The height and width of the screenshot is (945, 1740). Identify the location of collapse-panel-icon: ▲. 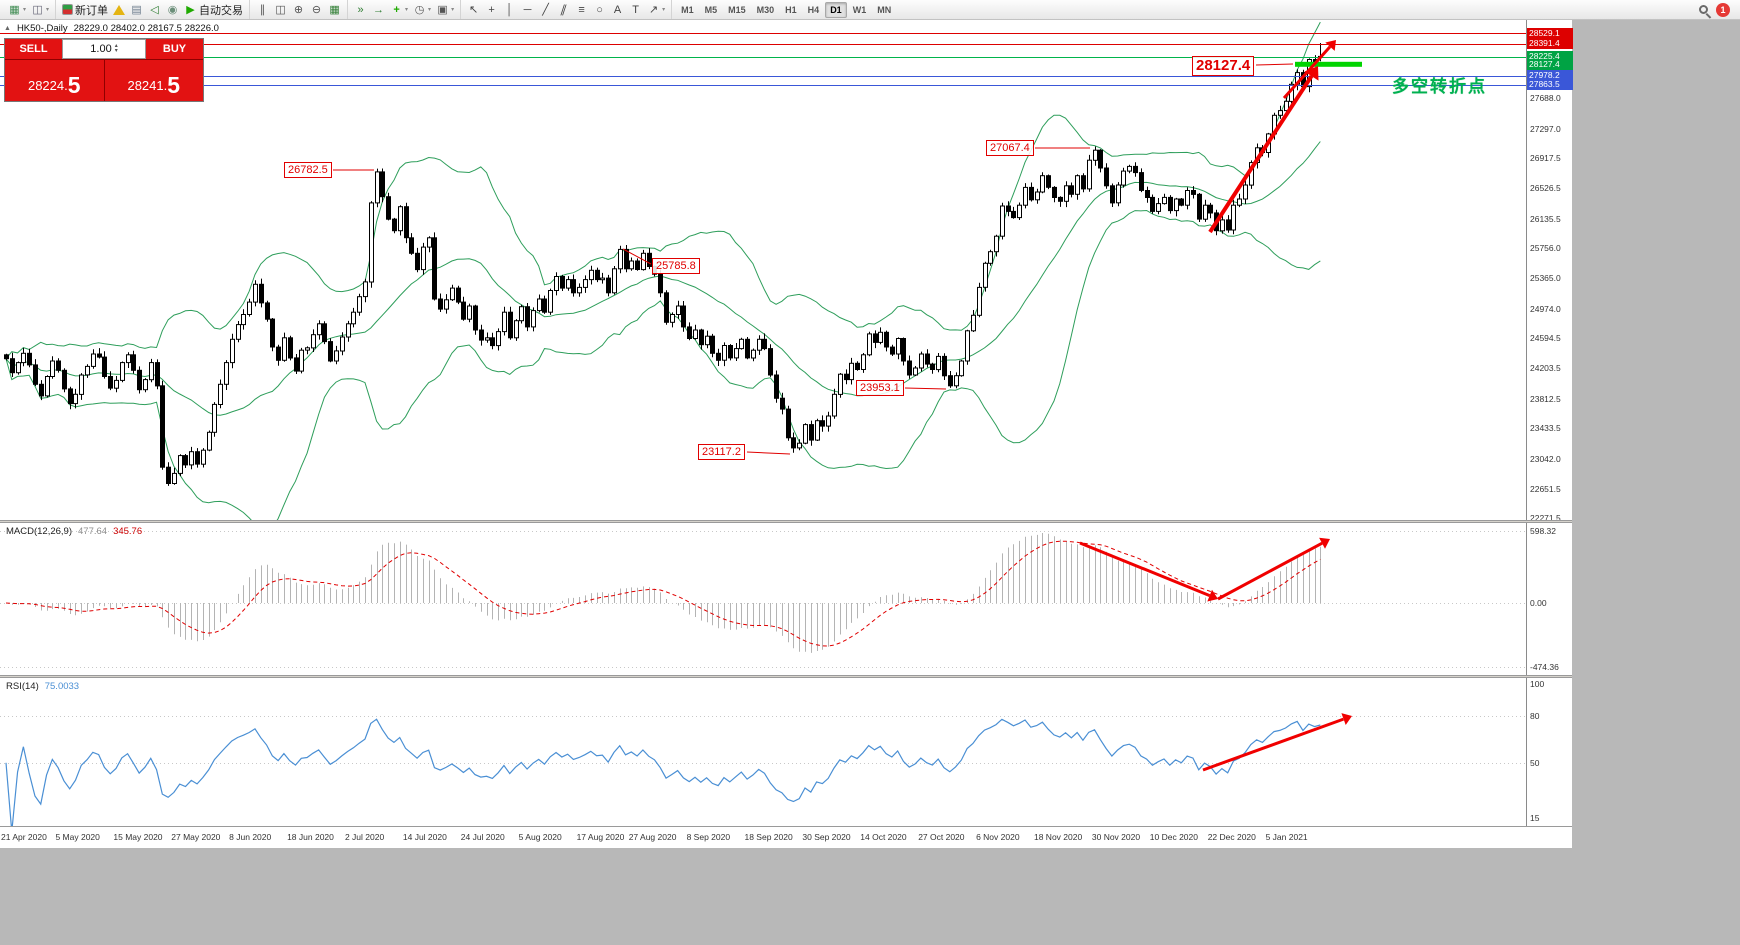
(7, 28).